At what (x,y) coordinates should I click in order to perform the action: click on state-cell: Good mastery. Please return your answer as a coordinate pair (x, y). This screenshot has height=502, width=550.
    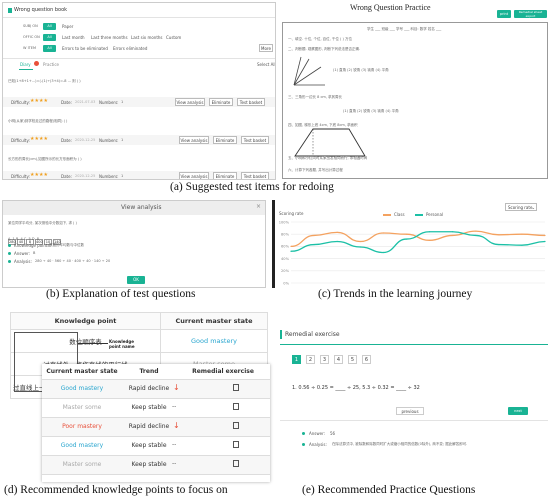
    Looking at the image, I should click on (82, 446).